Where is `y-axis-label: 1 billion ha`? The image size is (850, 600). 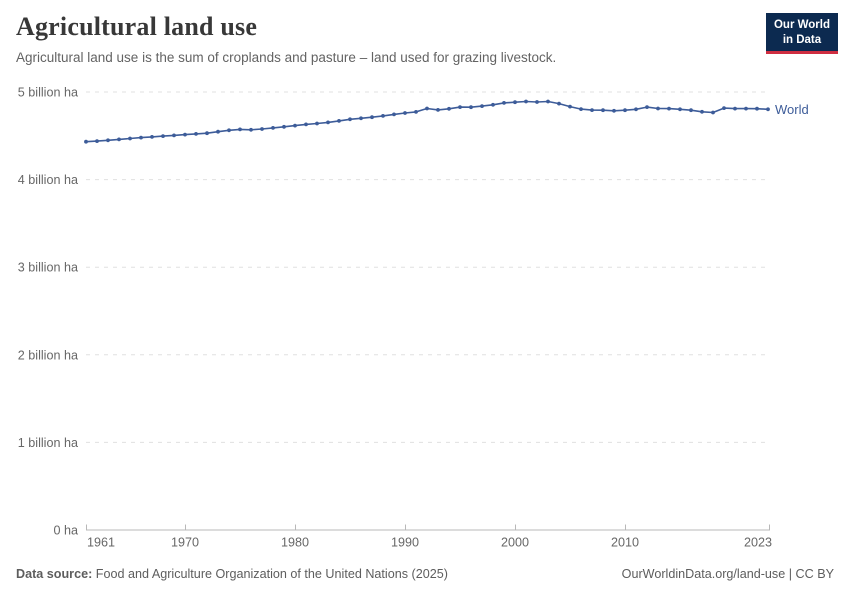 y-axis-label: 1 billion ha is located at coordinates (48, 443).